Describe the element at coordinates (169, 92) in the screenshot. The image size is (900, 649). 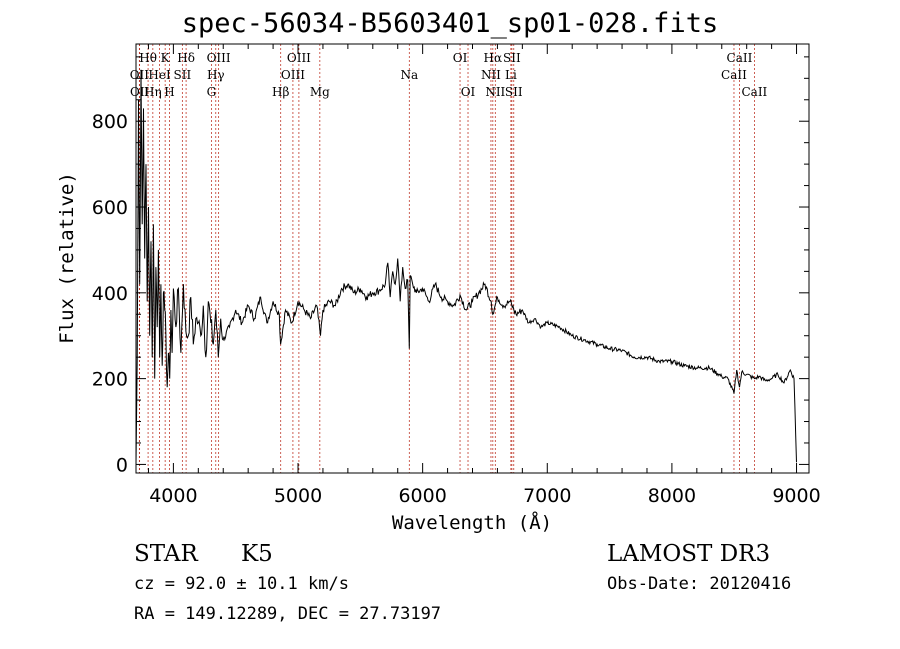
I see `spectral-line-label: H` at that location.